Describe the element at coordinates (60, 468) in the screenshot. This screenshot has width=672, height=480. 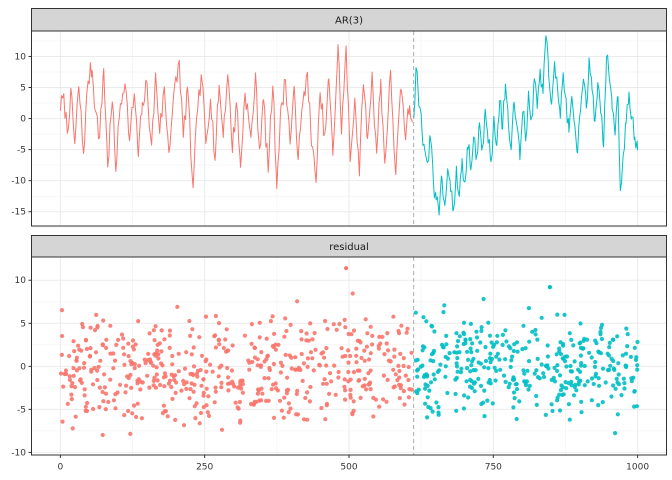
I see `x-tick-label: 0` at that location.